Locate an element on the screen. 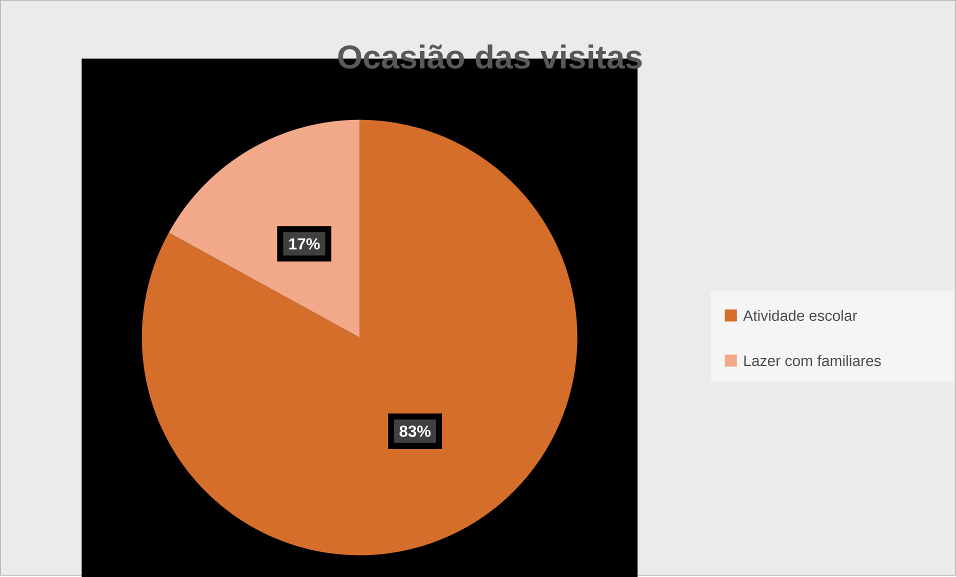 The image size is (956, 577). legend-label: Lazer com familiares is located at coordinates (812, 360).